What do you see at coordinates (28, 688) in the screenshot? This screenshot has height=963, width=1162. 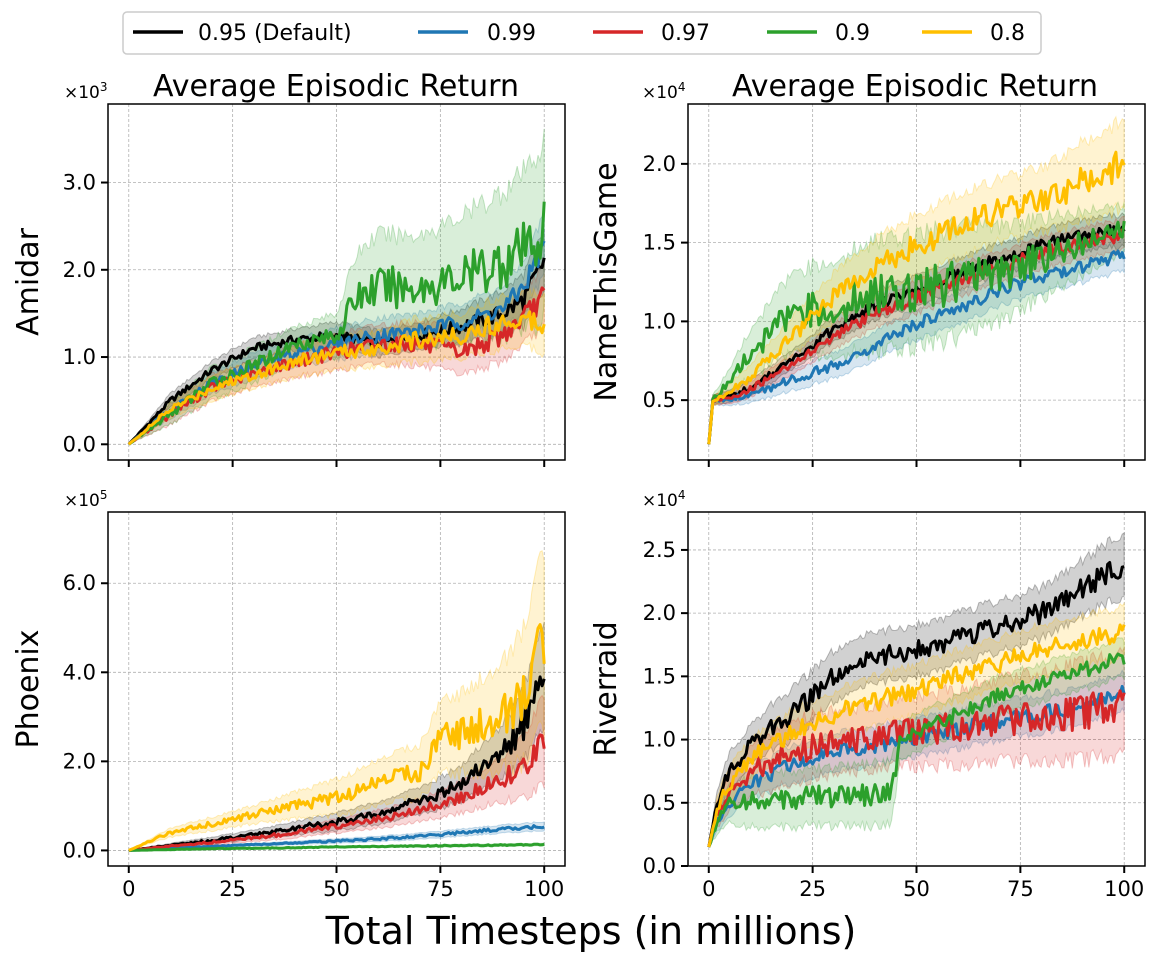 I see `y-axis-label: Phoenix` at bounding box center [28, 688].